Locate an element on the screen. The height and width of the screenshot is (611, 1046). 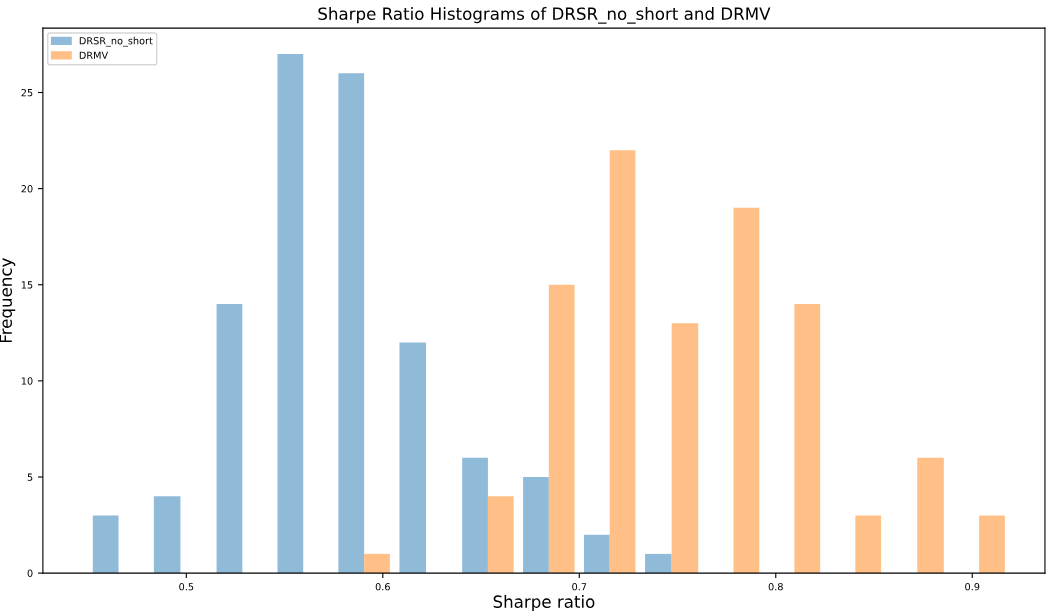
x-tick-label: 0.7 is located at coordinates (579, 587).